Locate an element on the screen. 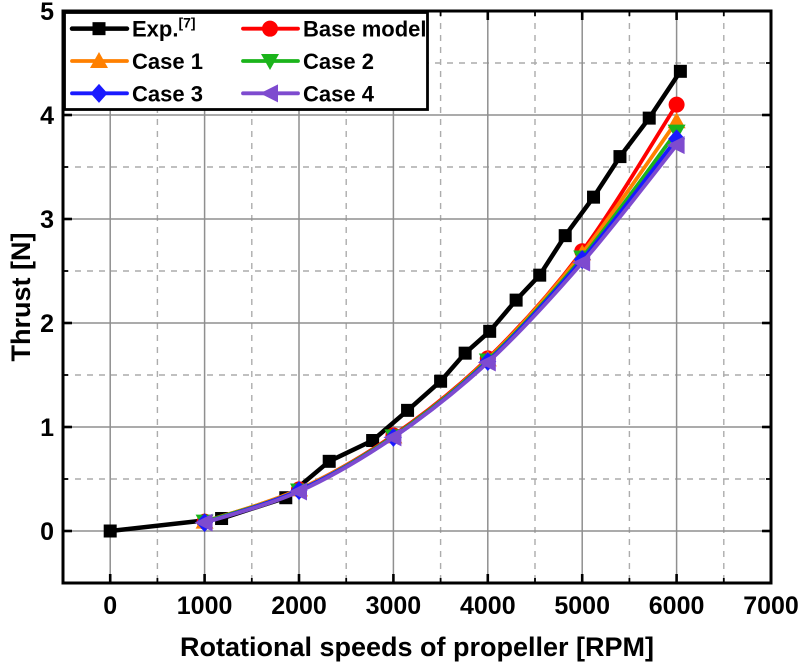  y-tick-label: 1 is located at coordinates (47, 428).